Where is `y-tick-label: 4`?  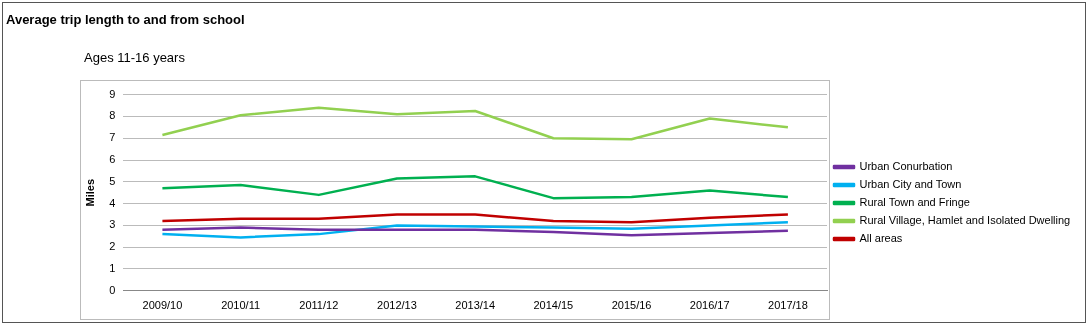 y-tick-label: 4 is located at coordinates (112, 202).